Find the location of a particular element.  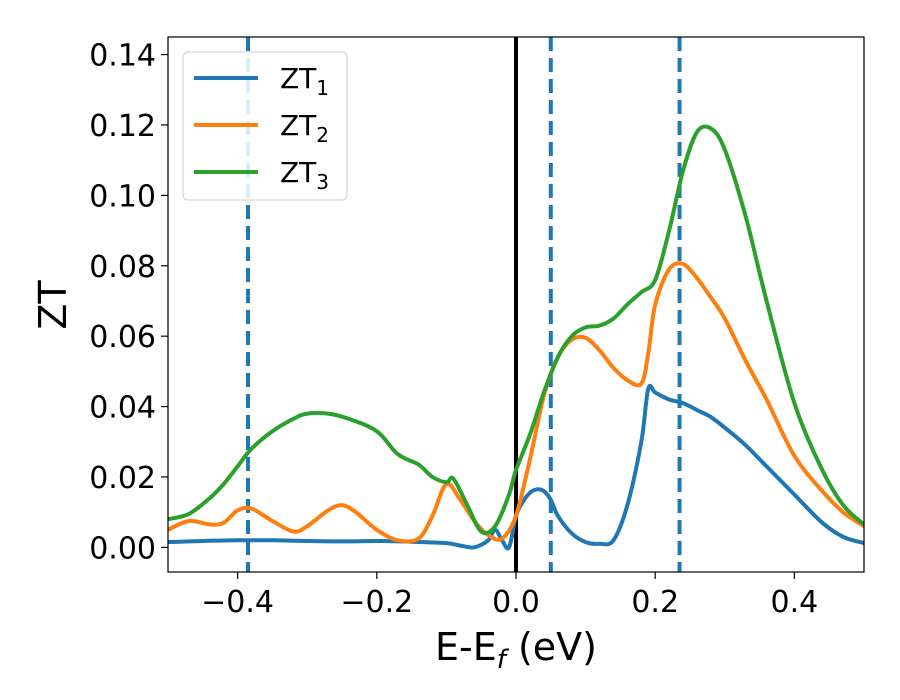

y-axis-label: ZT is located at coordinates (53, 305).